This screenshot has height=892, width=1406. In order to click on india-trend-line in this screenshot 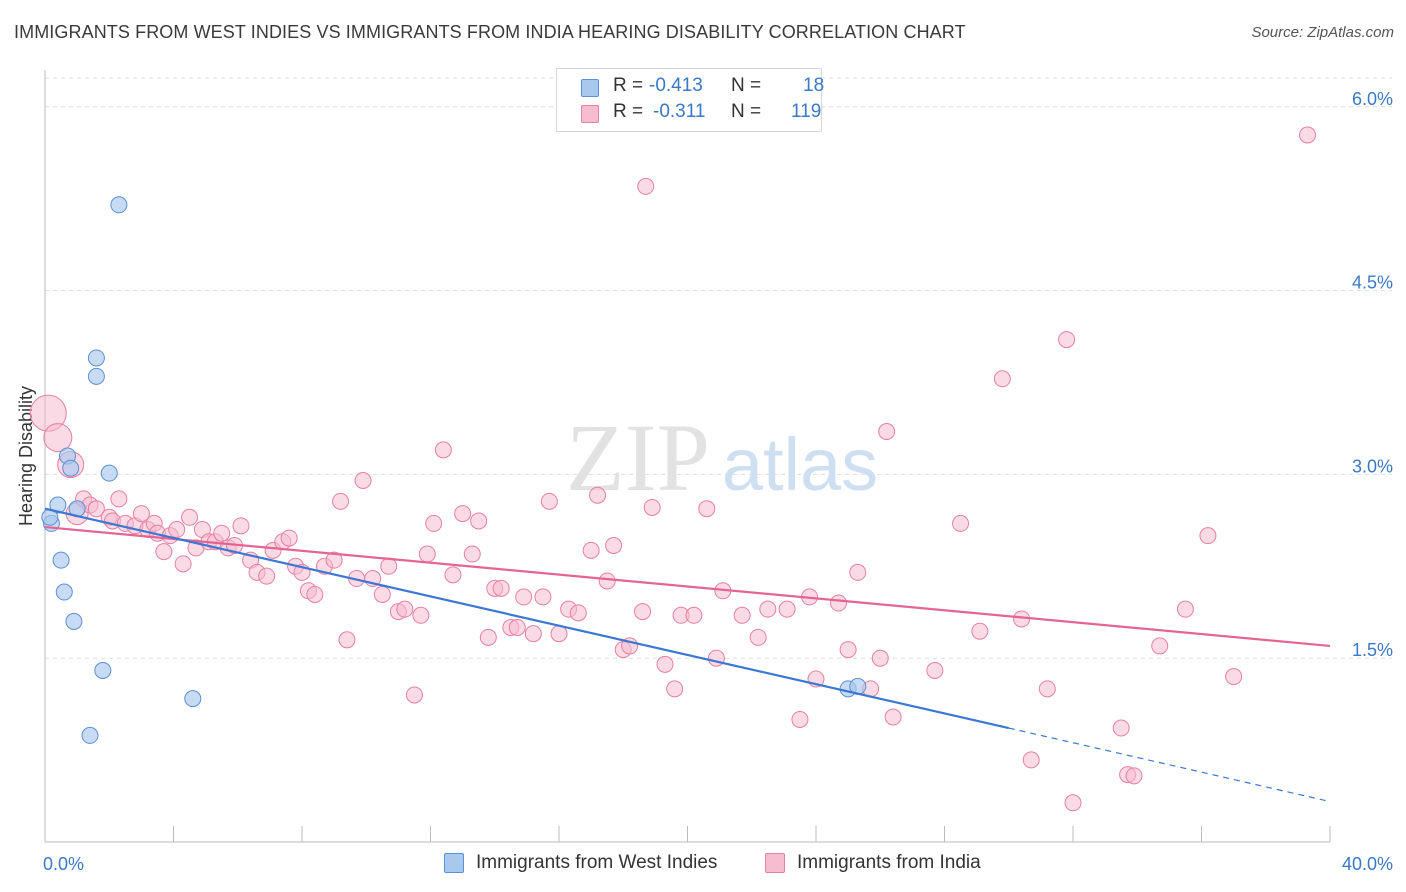, I will do `click(687, 586)`.